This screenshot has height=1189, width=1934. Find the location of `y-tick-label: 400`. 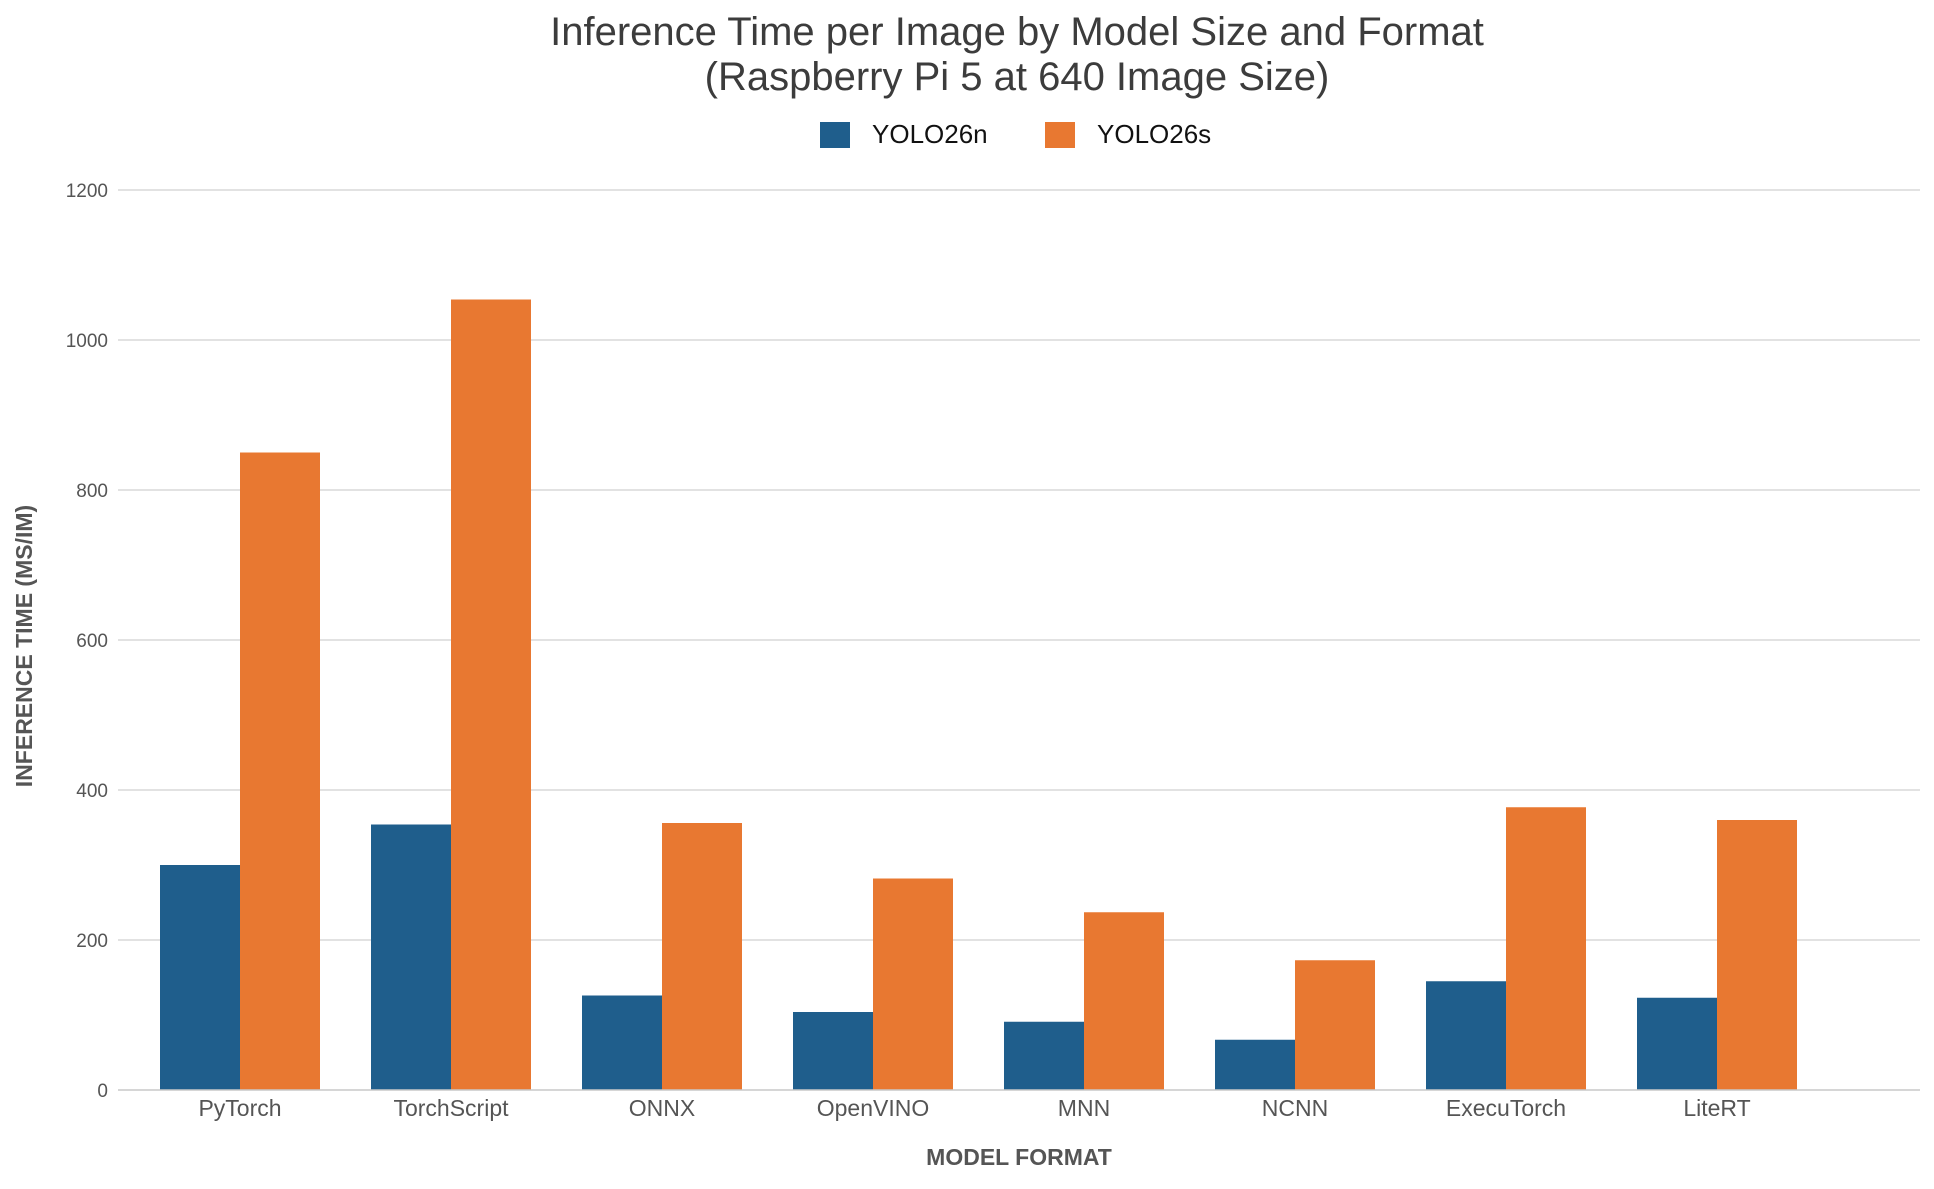

y-tick-label: 400 is located at coordinates (92, 791).